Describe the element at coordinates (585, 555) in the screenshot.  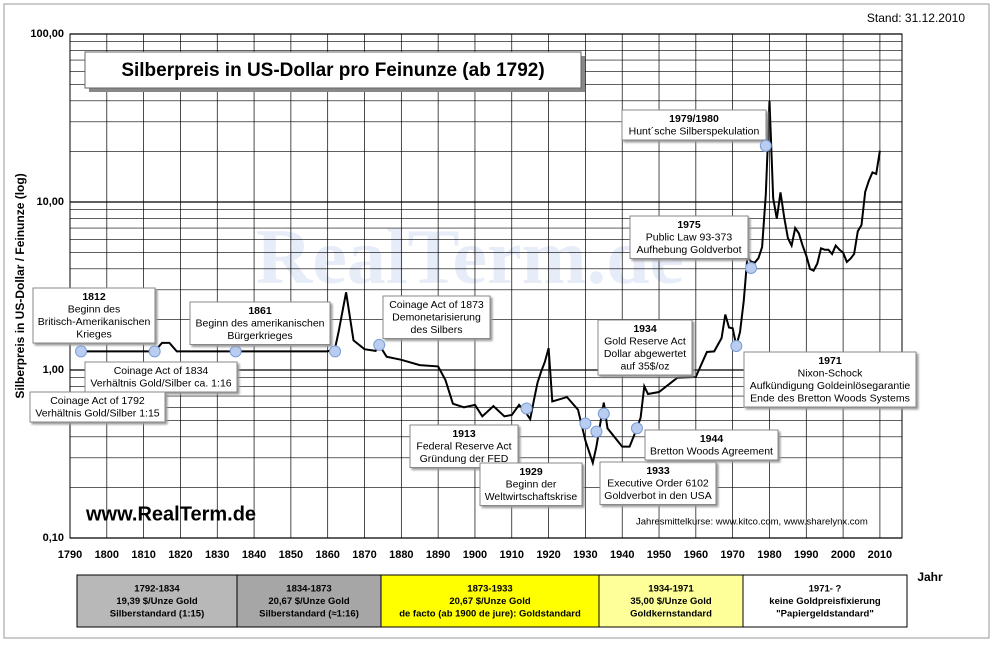
I see `x-tick-label: 1930` at that location.